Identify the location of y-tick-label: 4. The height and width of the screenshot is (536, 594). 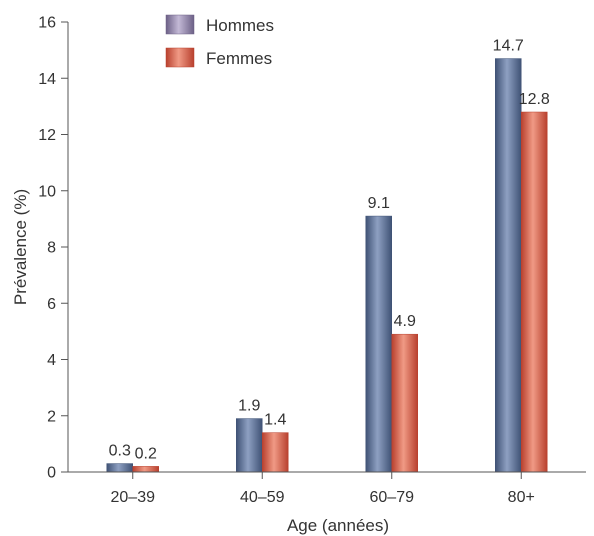
(51, 360).